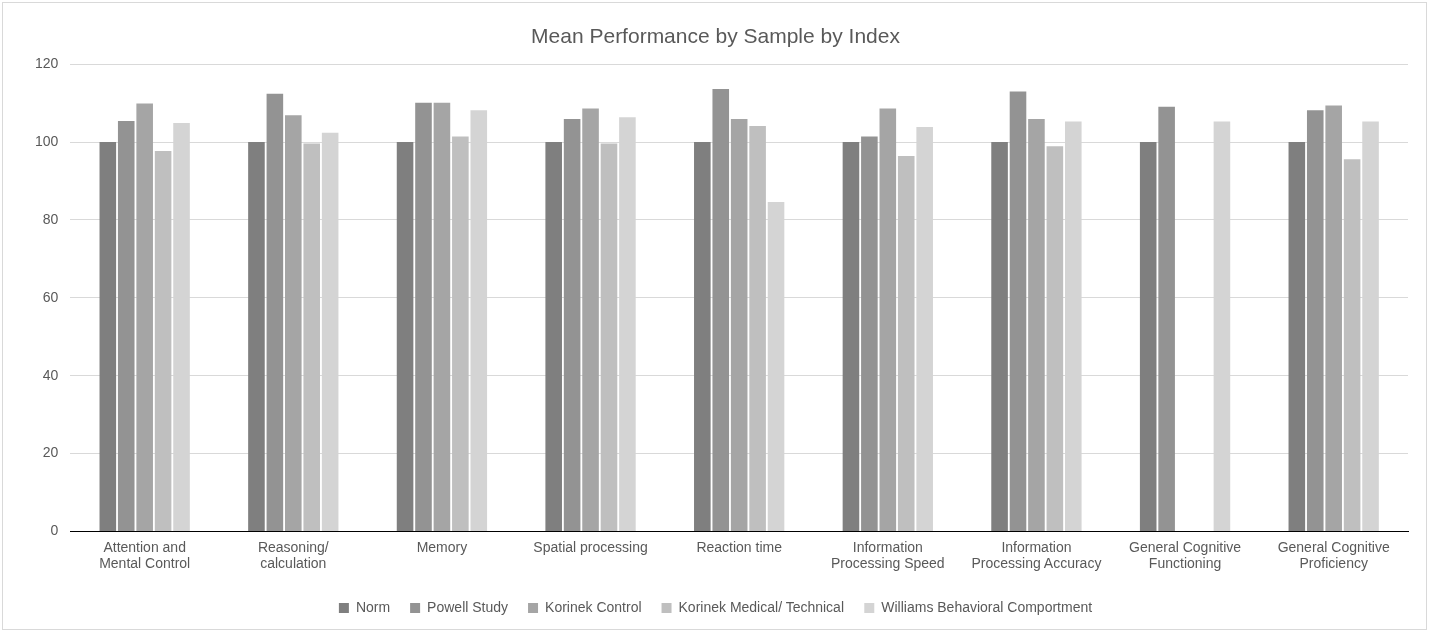 Image resolution: width=1429 pixels, height=632 pixels. I want to click on chart-title: Mean Performance by Sample by Index, so click(716, 36).